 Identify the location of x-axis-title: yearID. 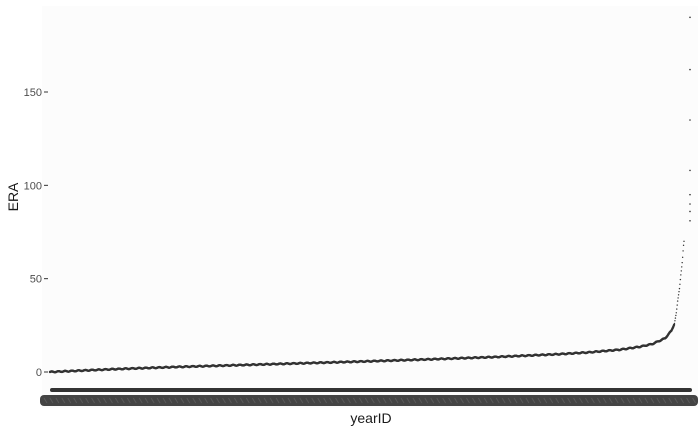
(370, 418).